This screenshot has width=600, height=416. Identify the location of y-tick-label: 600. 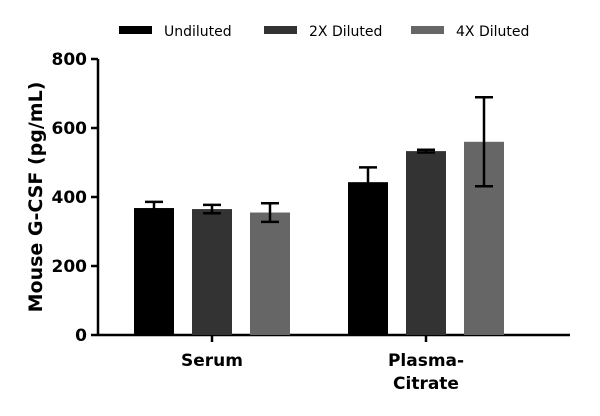
(70, 129).